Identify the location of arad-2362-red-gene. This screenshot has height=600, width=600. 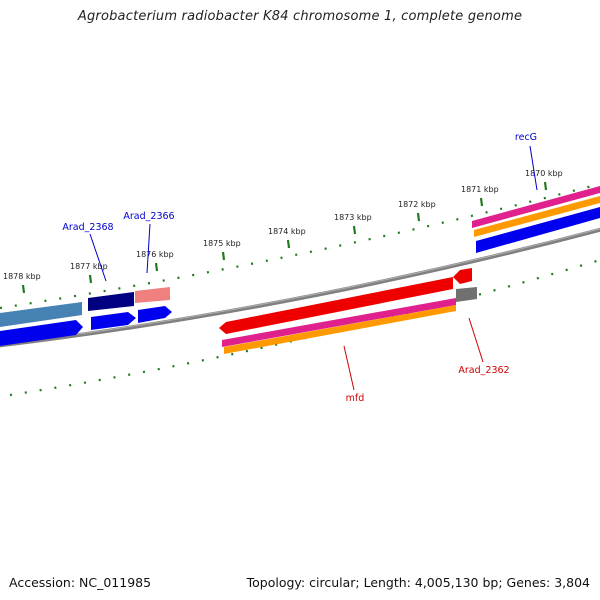
(462, 276).